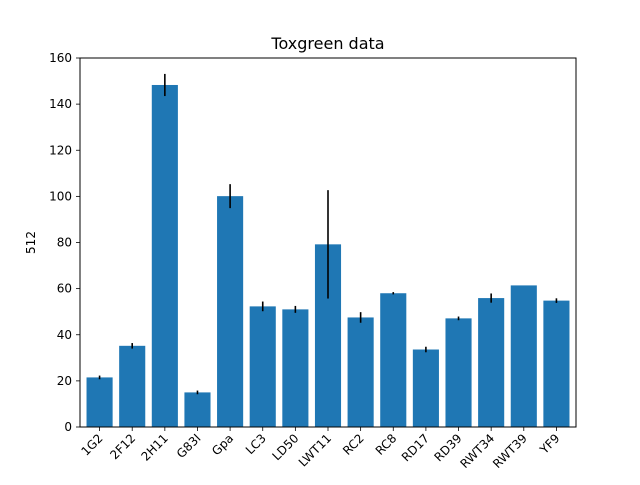 This screenshot has height=485, width=640. What do you see at coordinates (31, 242) in the screenshot?
I see `y-axis-label: 512` at bounding box center [31, 242].